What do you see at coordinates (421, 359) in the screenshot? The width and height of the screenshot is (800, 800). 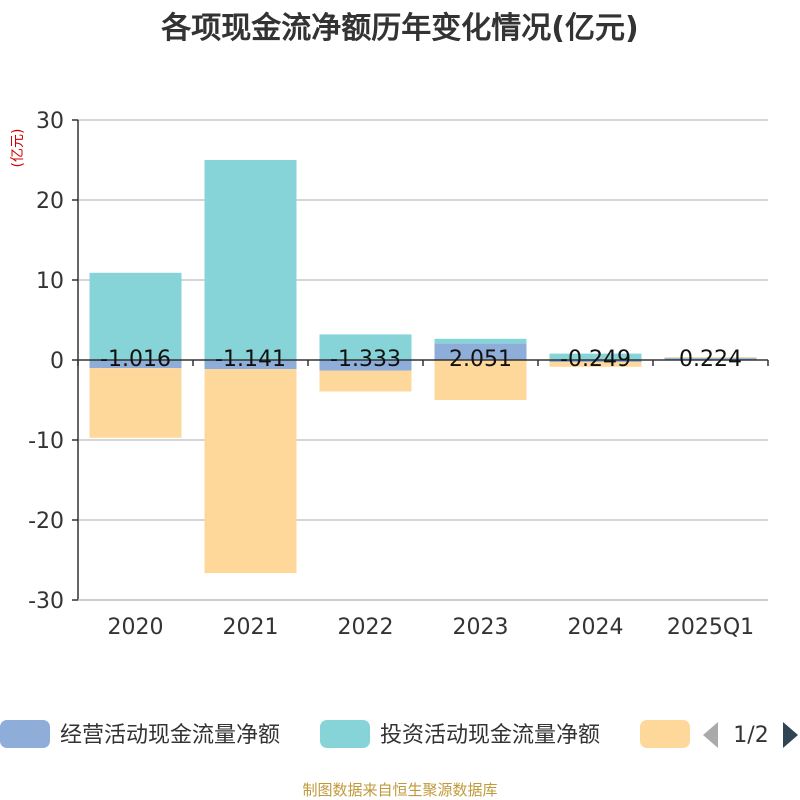 I see `data-labels: -1.016 -1.141 -1.333 2.051 -0.249 0.224` at bounding box center [421, 359].